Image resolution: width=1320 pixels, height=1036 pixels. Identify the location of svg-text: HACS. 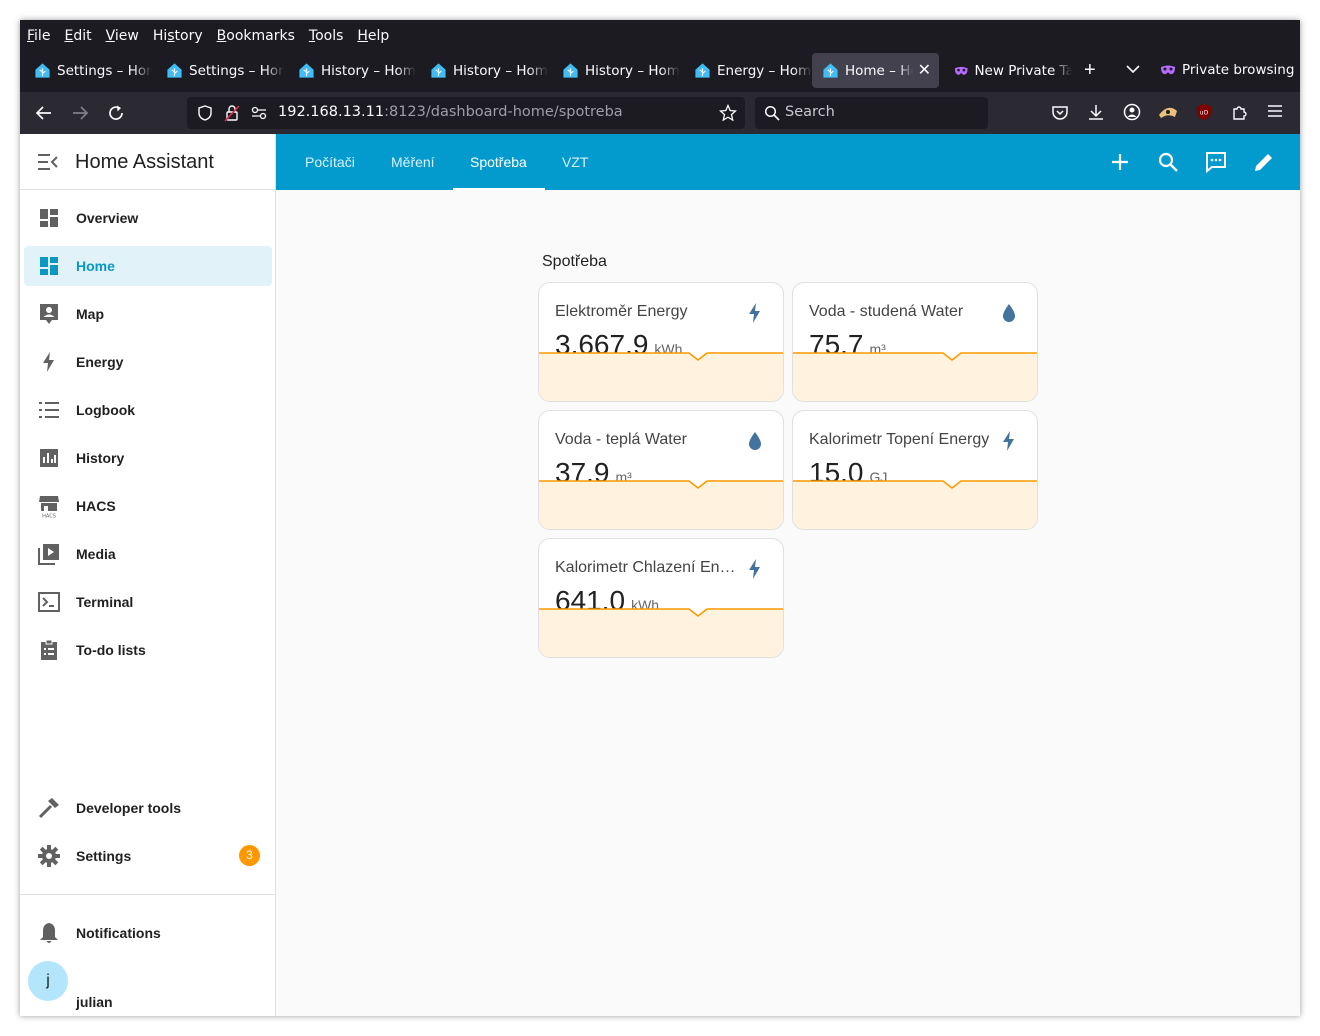
(49, 516).